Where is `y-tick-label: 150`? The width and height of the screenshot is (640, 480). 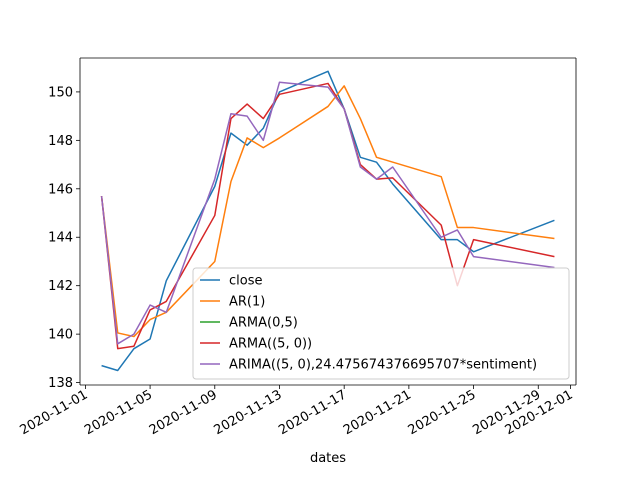 y-tick-label: 150 is located at coordinates (60, 92).